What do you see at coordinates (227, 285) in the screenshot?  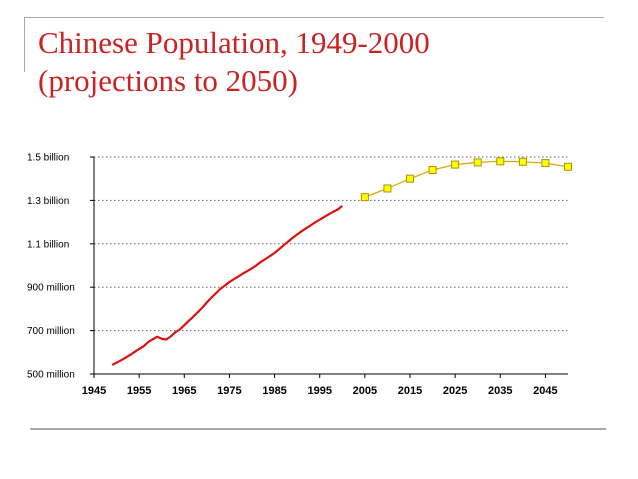 I see `historical-population-line` at bounding box center [227, 285].